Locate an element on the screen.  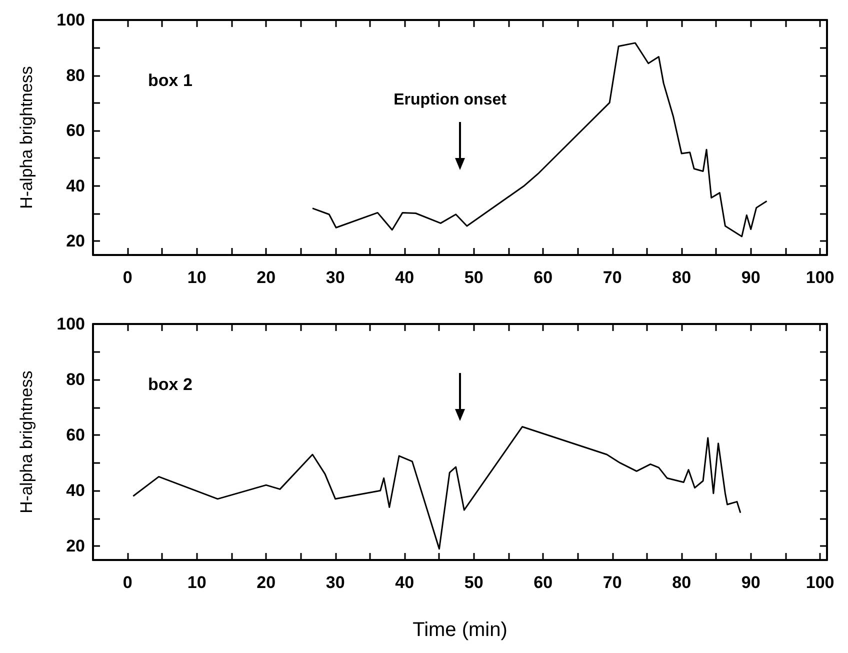
annotation: box 1 is located at coordinates (170, 80).